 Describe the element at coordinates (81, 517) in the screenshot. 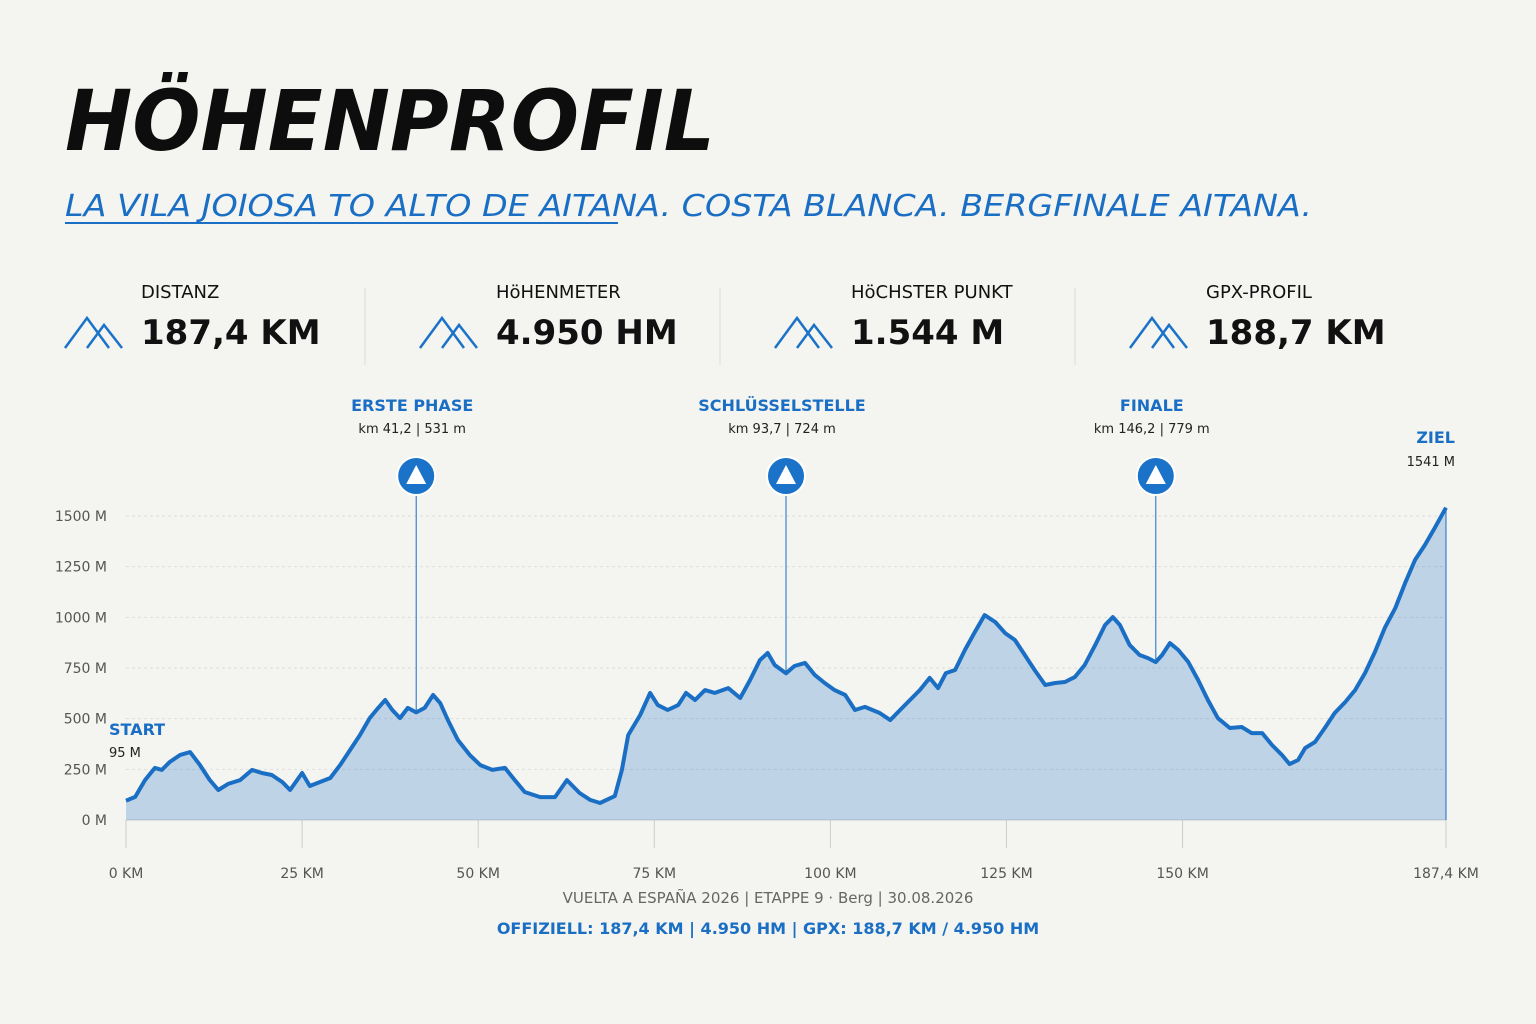

I see `y-tick-label: 1500 M` at that location.